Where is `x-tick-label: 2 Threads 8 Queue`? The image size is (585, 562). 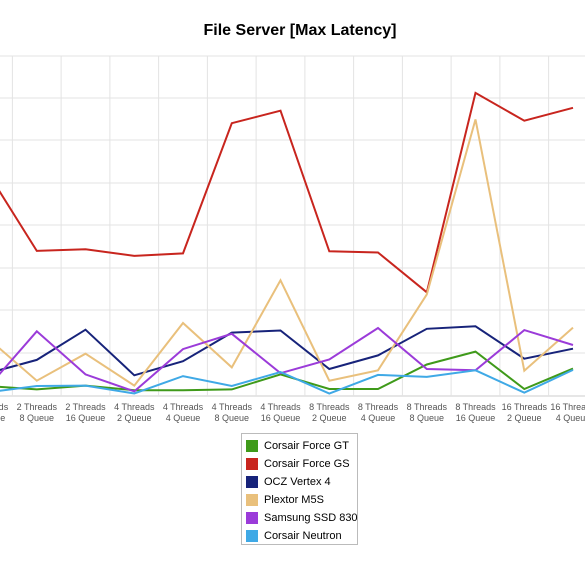
x-tick-label: 2 Threads 8 Queue is located at coordinates (37, 412).